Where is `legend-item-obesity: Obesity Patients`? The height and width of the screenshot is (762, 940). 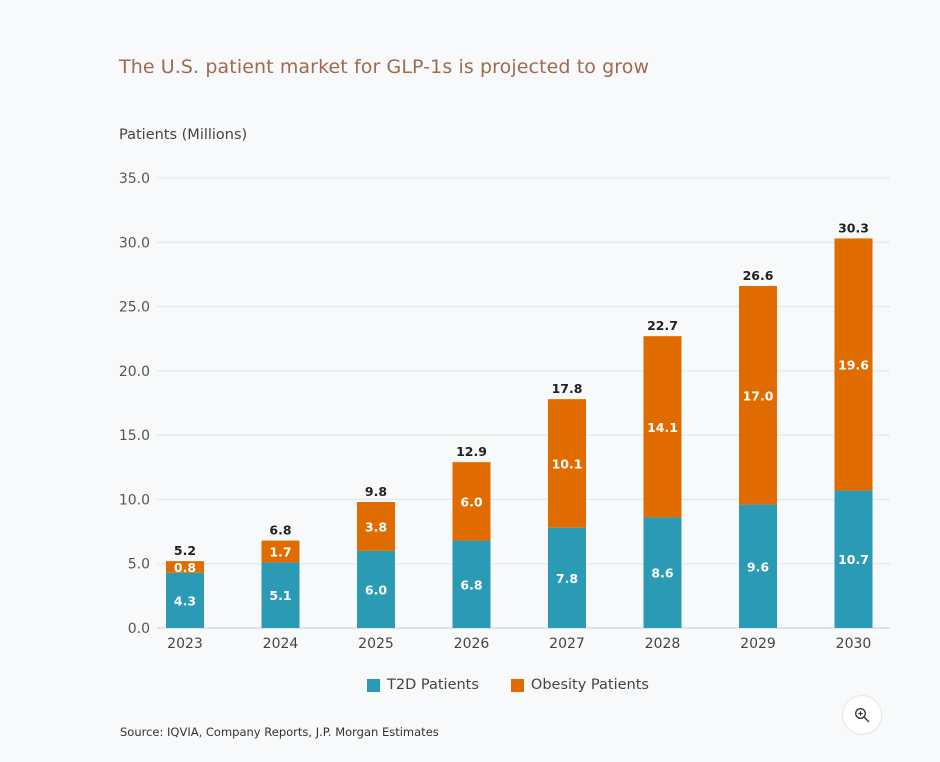 legend-item-obesity: Obesity Patients is located at coordinates (579, 685).